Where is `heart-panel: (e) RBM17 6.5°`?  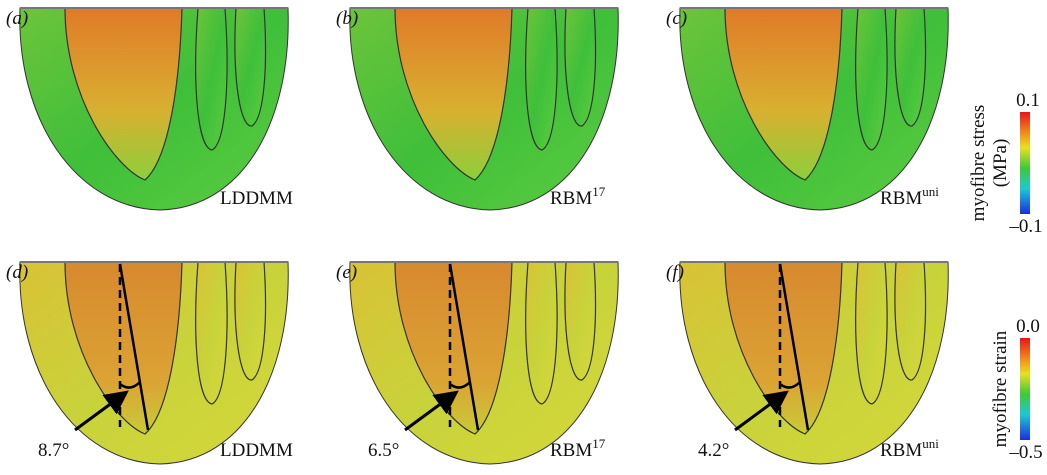 heart-panel: (e) RBM17 6.5° is located at coordinates (477, 363).